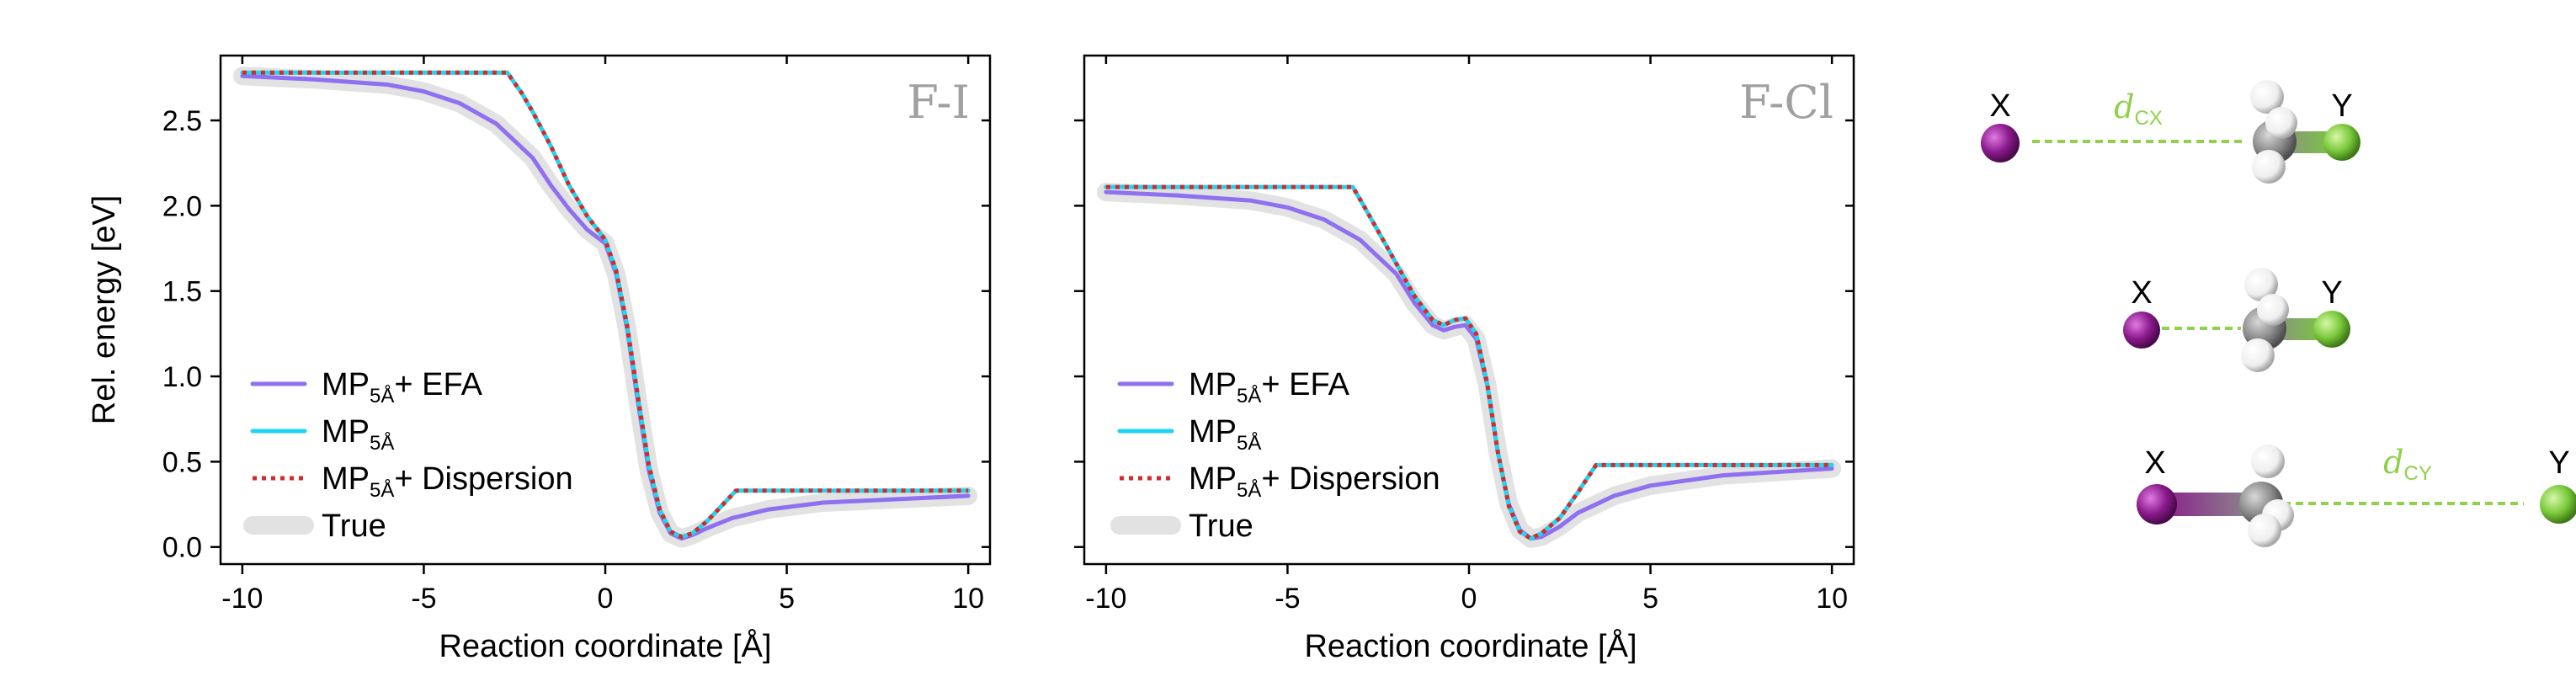 This screenshot has width=2576, height=687. What do you see at coordinates (2138, 109) in the screenshot?
I see `distance-label-cx: dCX` at bounding box center [2138, 109].